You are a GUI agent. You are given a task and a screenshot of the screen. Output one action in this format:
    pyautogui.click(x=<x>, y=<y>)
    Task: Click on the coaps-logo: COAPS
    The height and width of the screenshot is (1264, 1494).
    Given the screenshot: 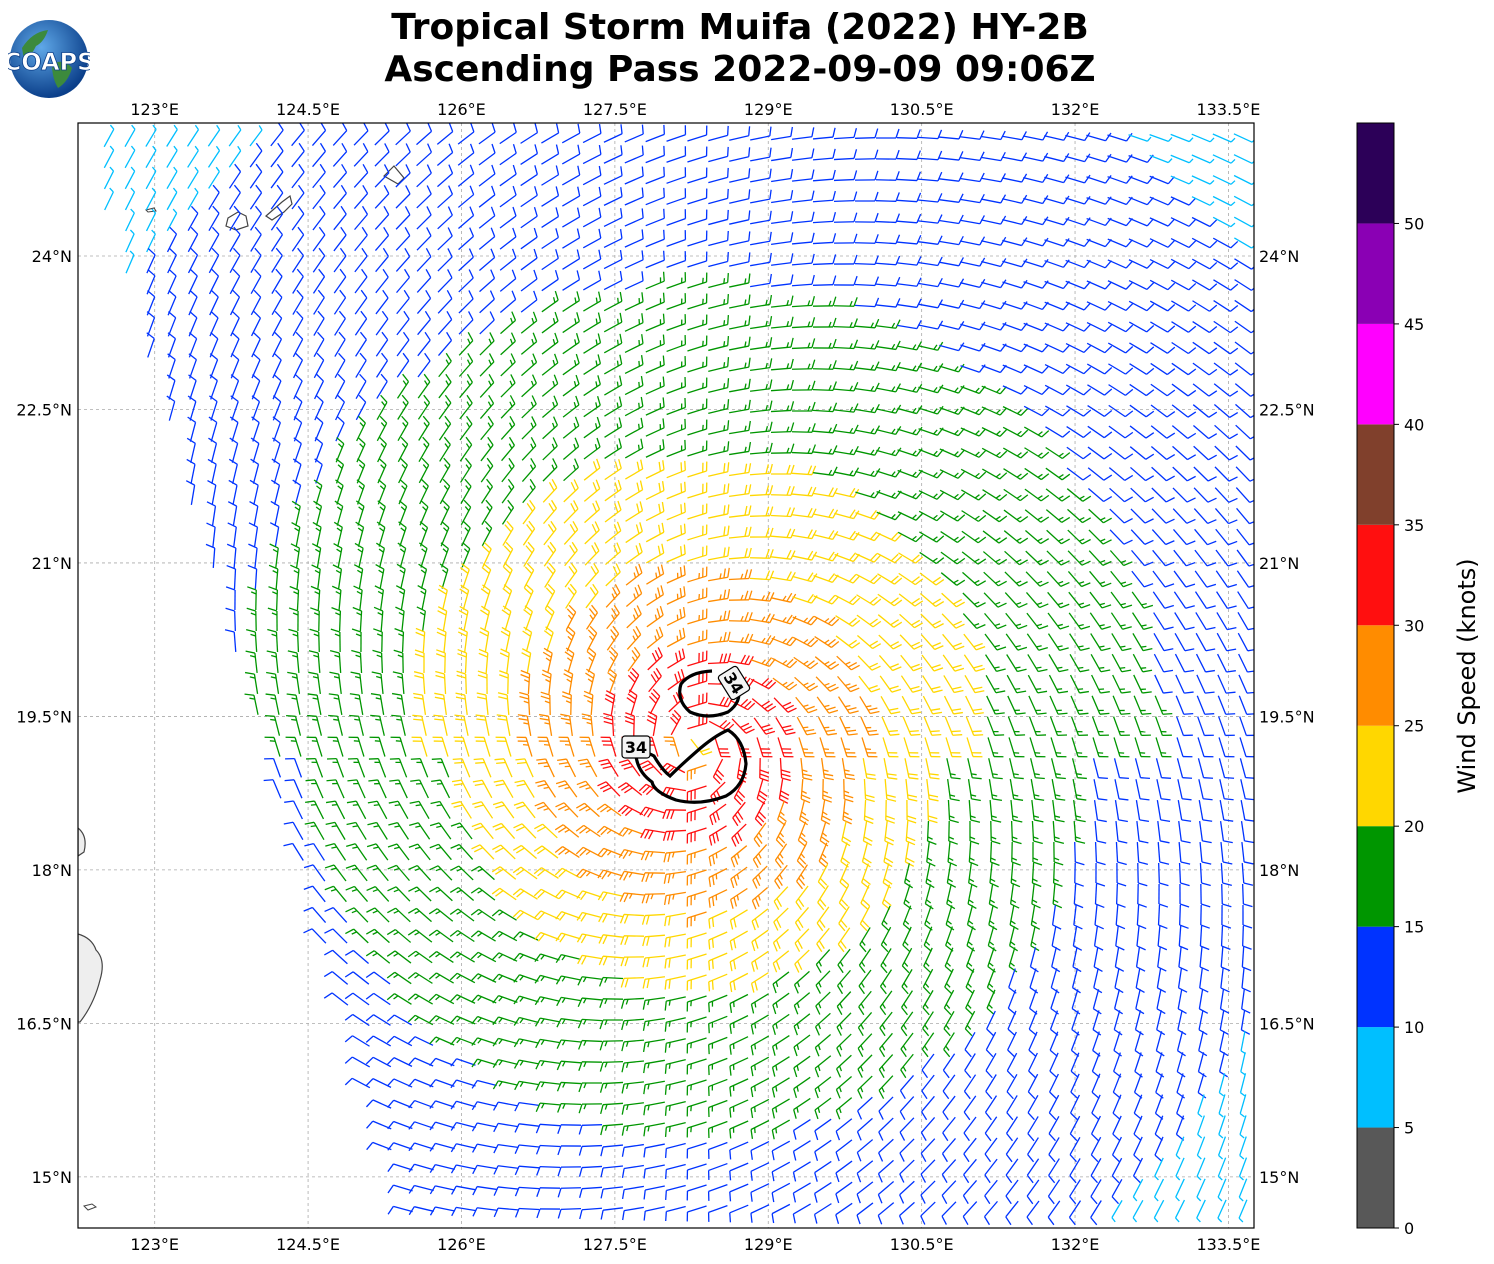 What is the action you would take?
    pyautogui.click(x=49, y=59)
    